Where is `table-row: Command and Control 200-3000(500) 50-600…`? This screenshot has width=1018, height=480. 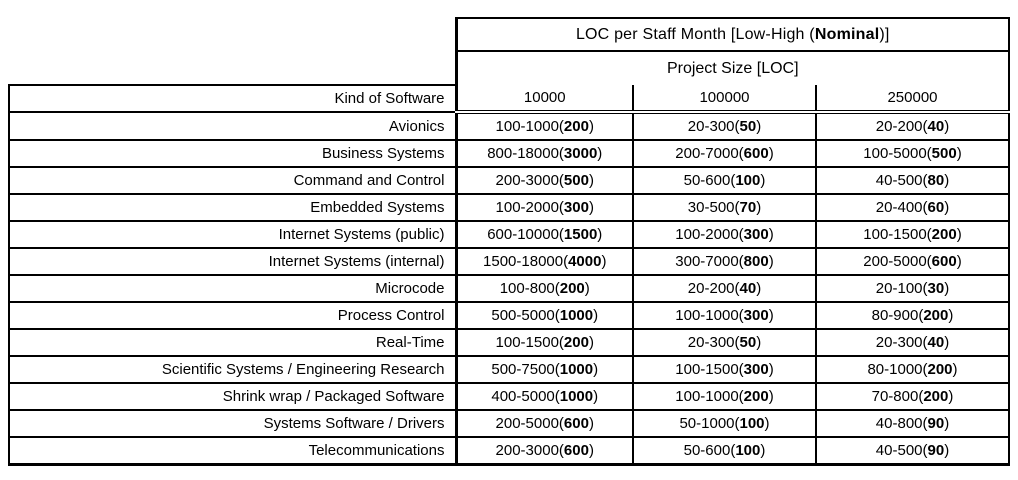 table-row: Command and Control 200-3000(500) 50-600… is located at coordinates (509, 180).